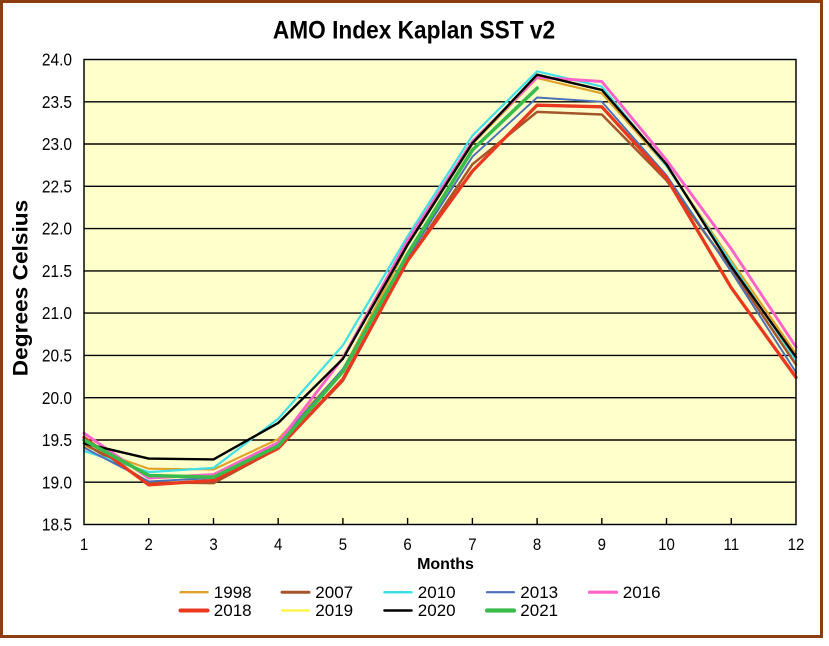 The width and height of the screenshot is (829, 646). I want to click on svg-text: 21.0, so click(57, 313).